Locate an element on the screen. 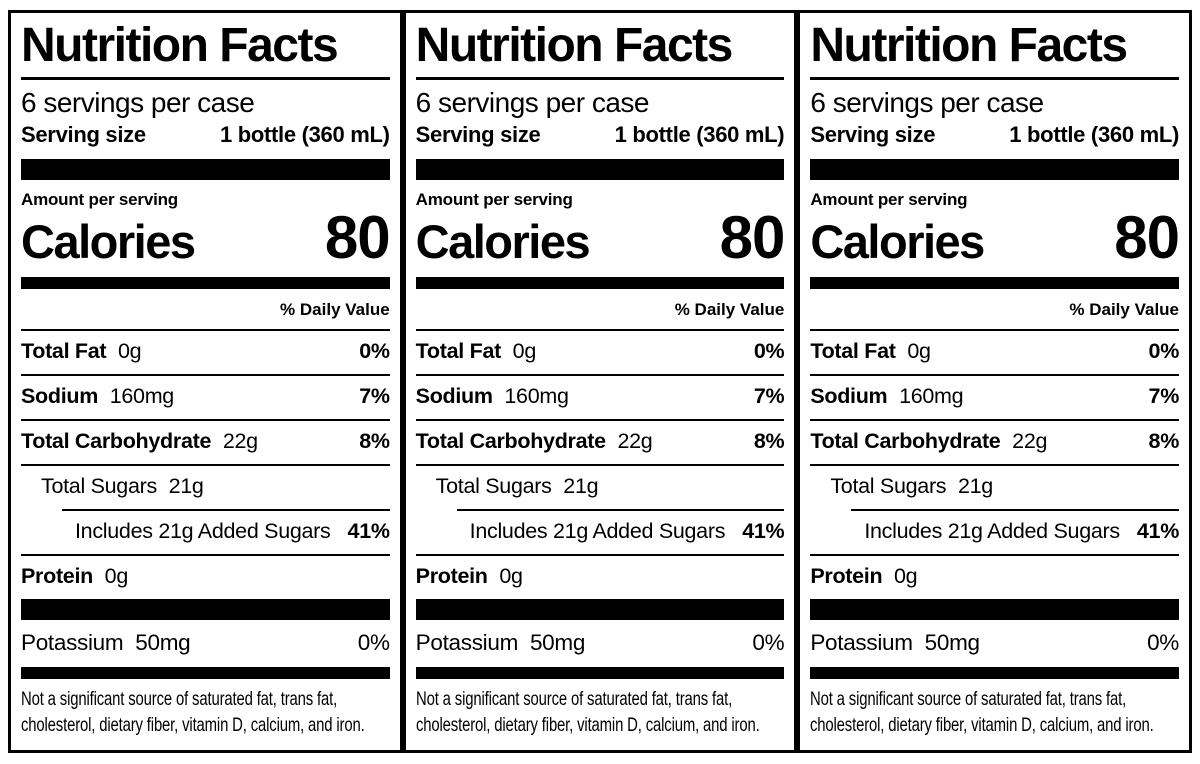  rule-indented is located at coordinates (226, 510).